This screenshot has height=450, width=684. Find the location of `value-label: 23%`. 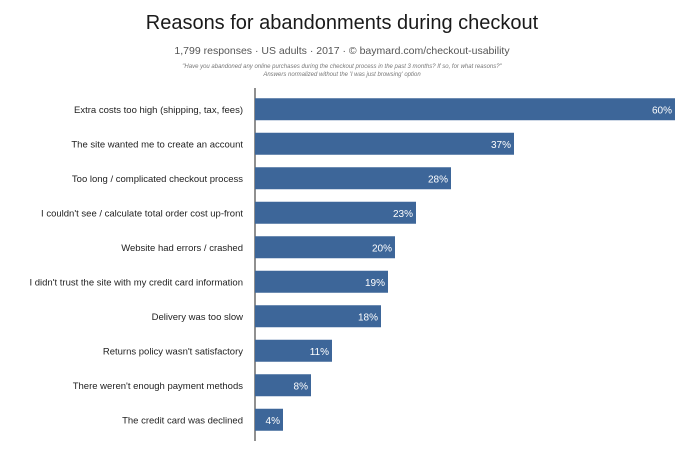

value-label: 23% is located at coordinates (403, 214).